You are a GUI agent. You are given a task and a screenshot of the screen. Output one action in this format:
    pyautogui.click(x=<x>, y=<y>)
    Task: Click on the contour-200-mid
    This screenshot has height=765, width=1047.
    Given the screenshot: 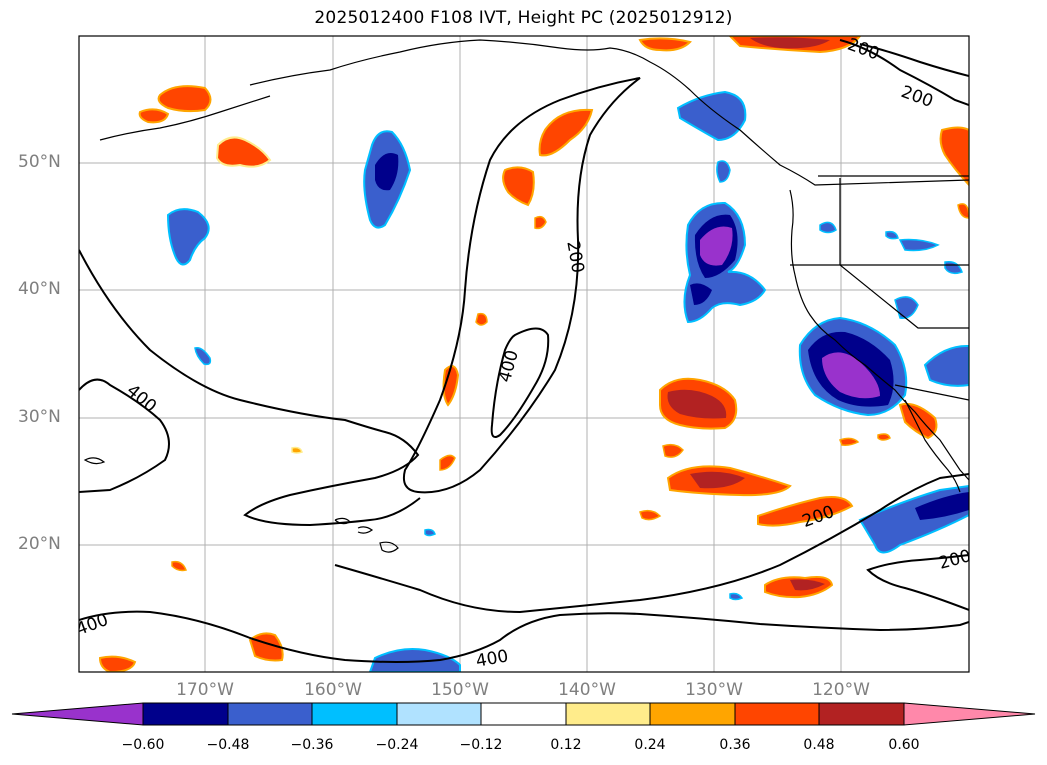 What is the action you would take?
    pyautogui.click(x=651, y=543)
    